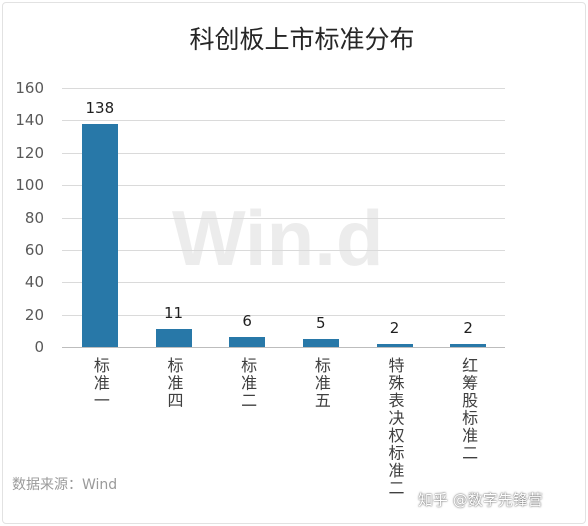  Describe the element at coordinates (34, 282) in the screenshot. I see `y-tick-label: 40` at that location.